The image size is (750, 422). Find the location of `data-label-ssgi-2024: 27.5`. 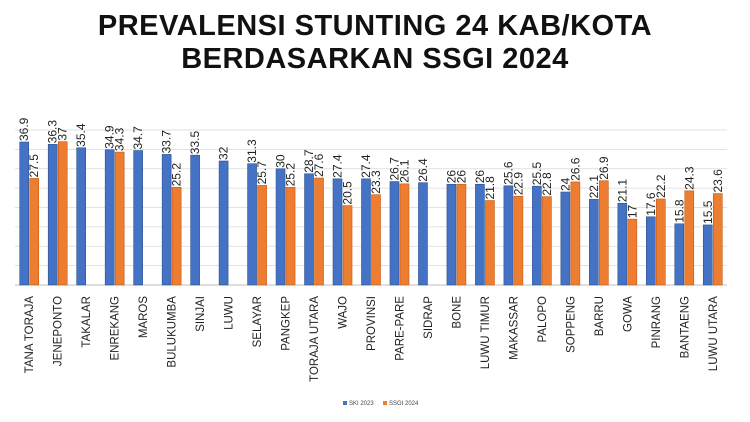

data-label-ssgi-2024: 27.5 is located at coordinates (34, 166).